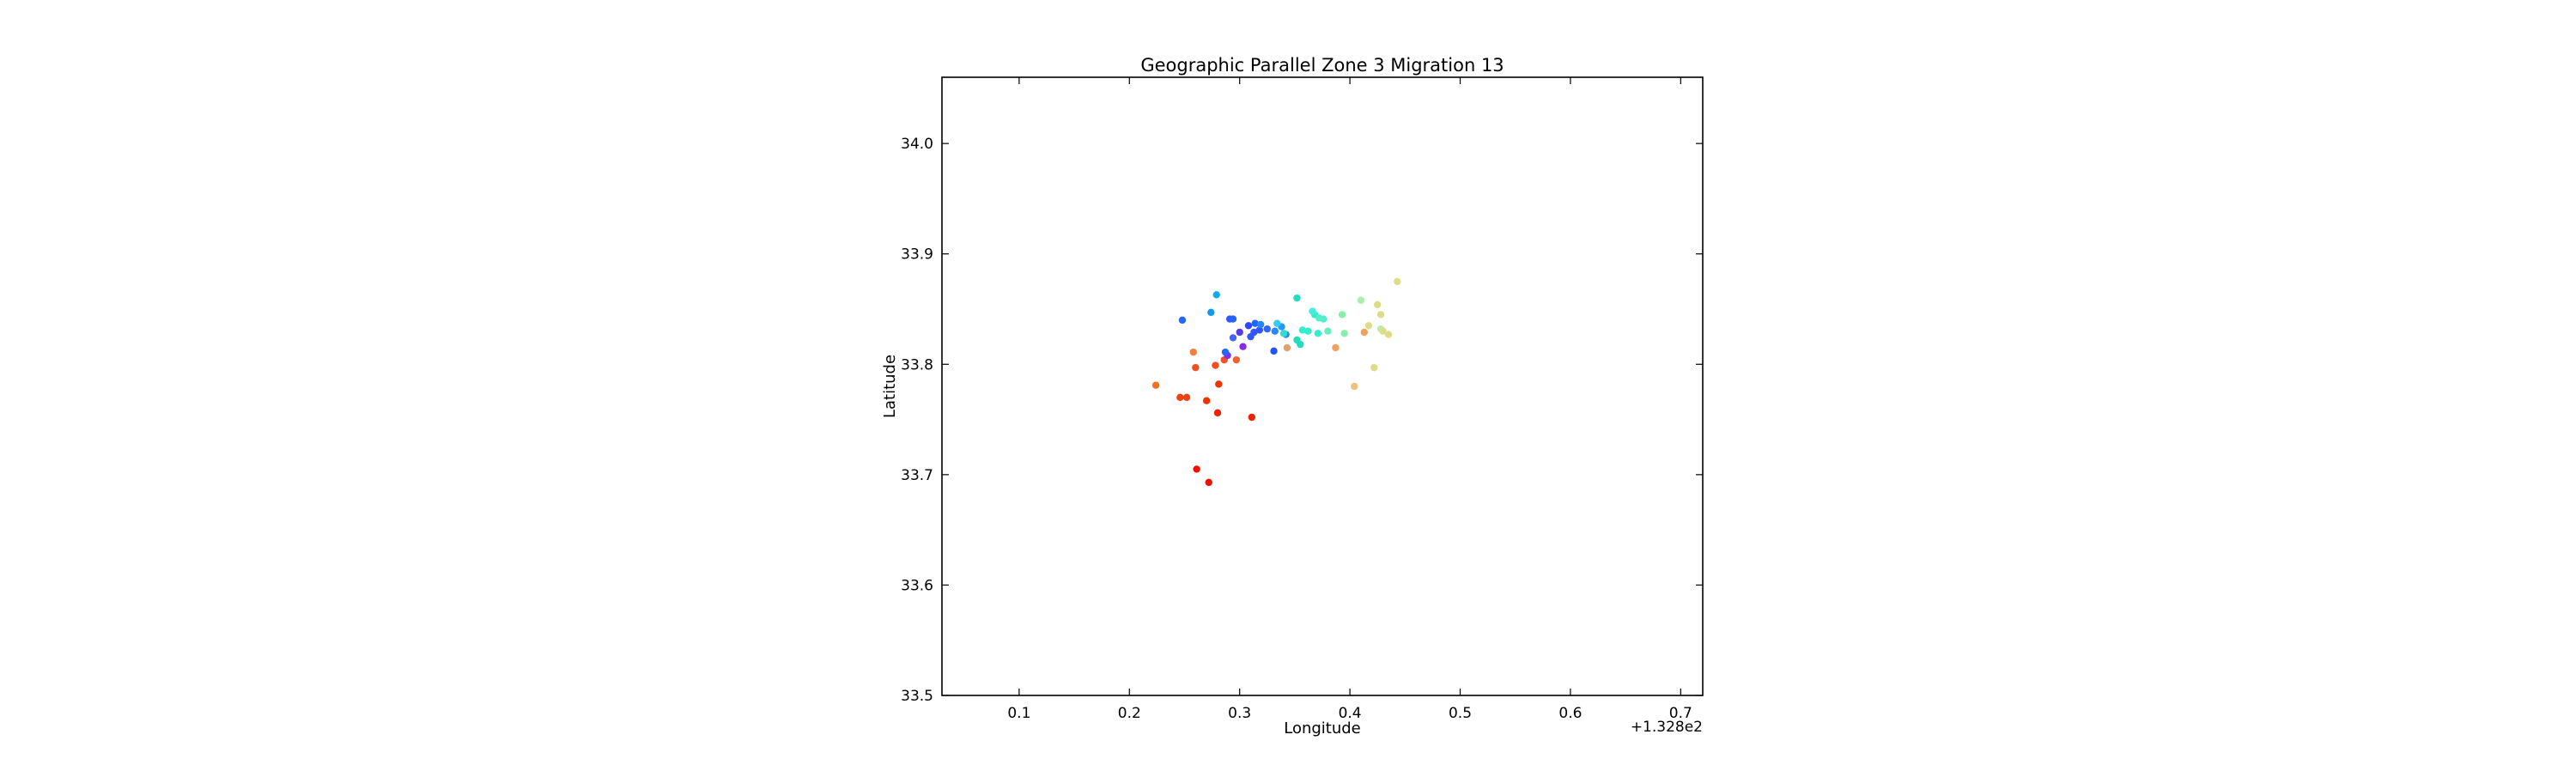 Image resolution: width=2576 pixels, height=777 pixels. Describe the element at coordinates (1460, 713) in the screenshot. I see `x-tick-label: 0.5` at that location.